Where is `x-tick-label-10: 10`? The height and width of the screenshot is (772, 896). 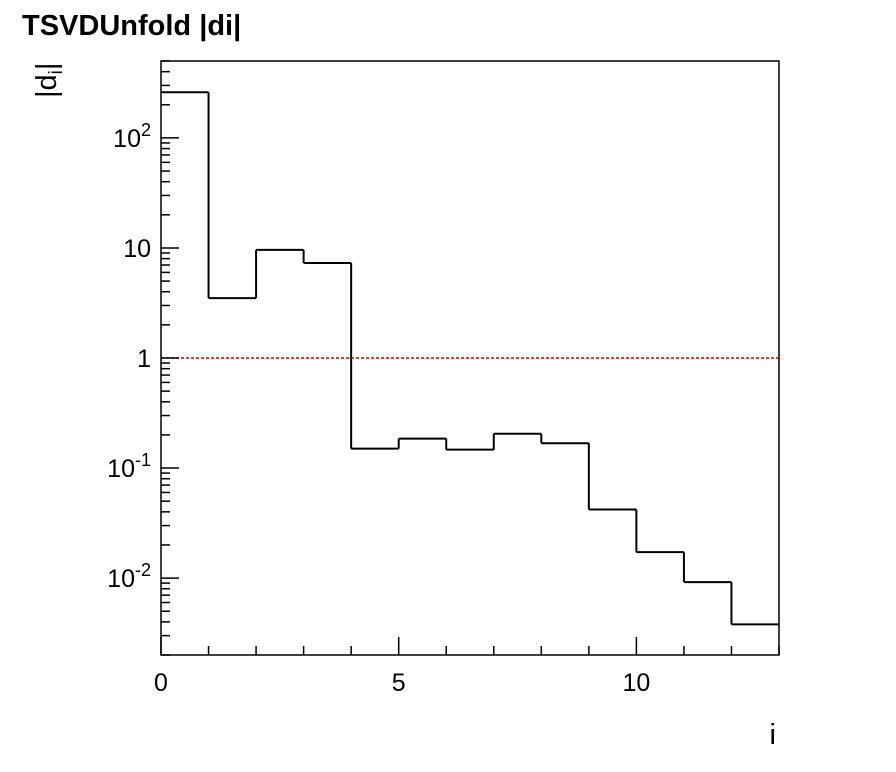
x-tick-label-10: 10 is located at coordinates (636, 683).